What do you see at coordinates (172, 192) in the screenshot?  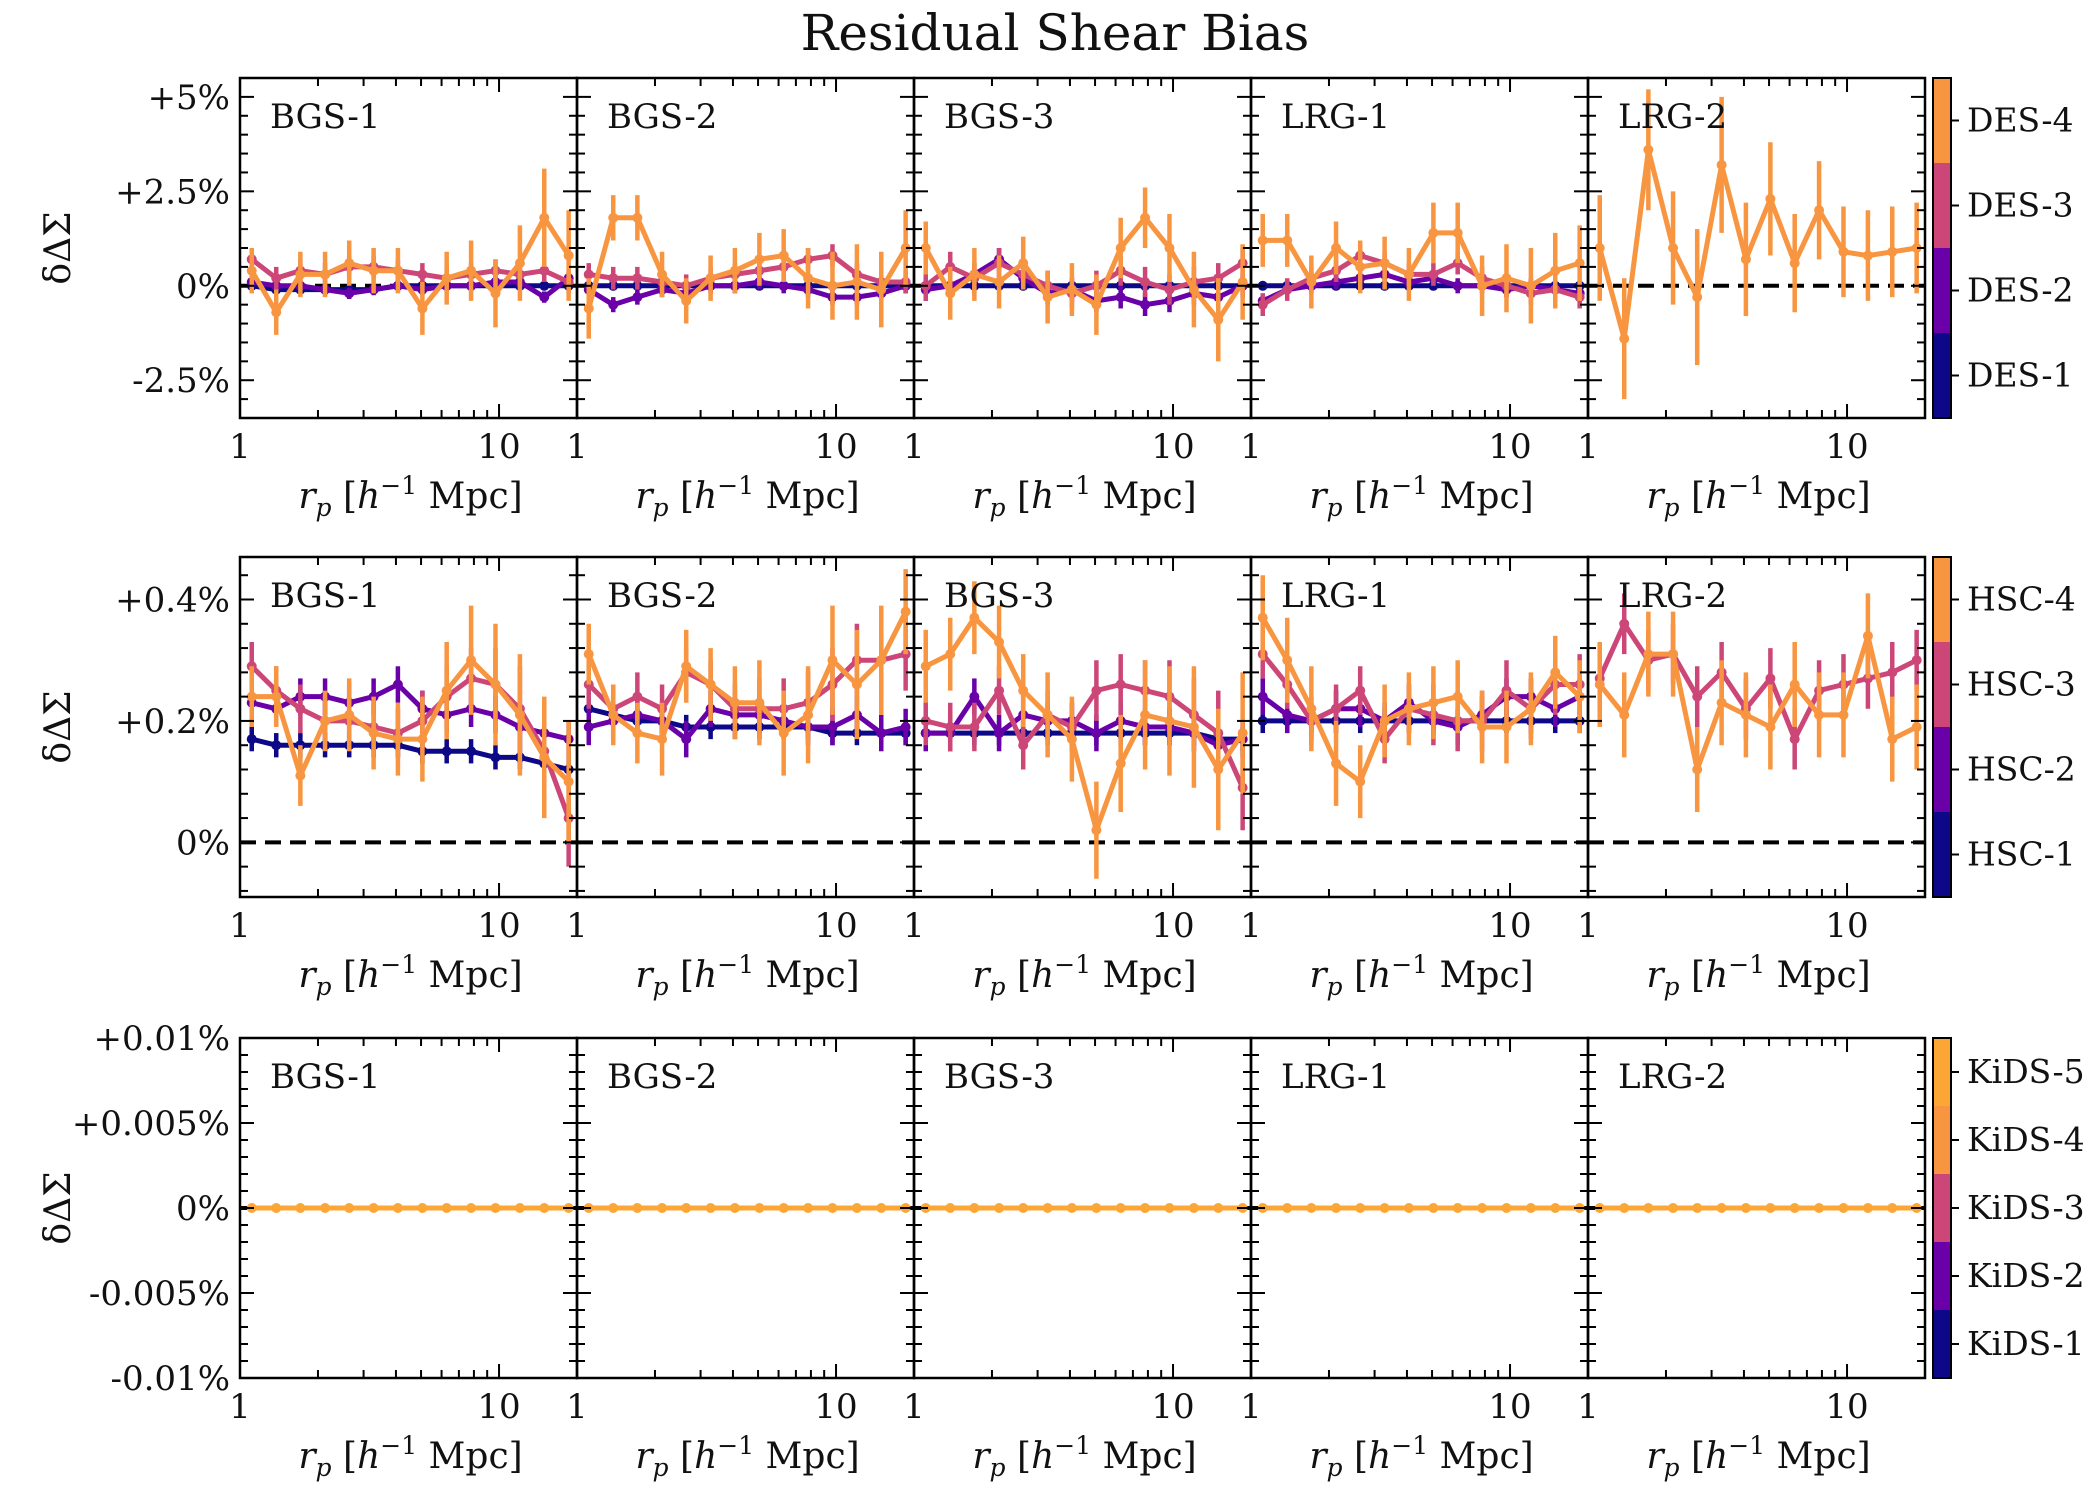 I see `y-tick-label: +2.5%` at bounding box center [172, 192].